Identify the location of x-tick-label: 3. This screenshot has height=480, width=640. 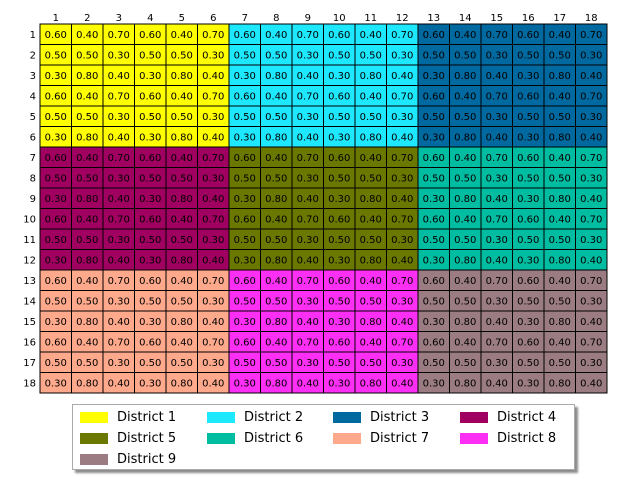
(119, 18).